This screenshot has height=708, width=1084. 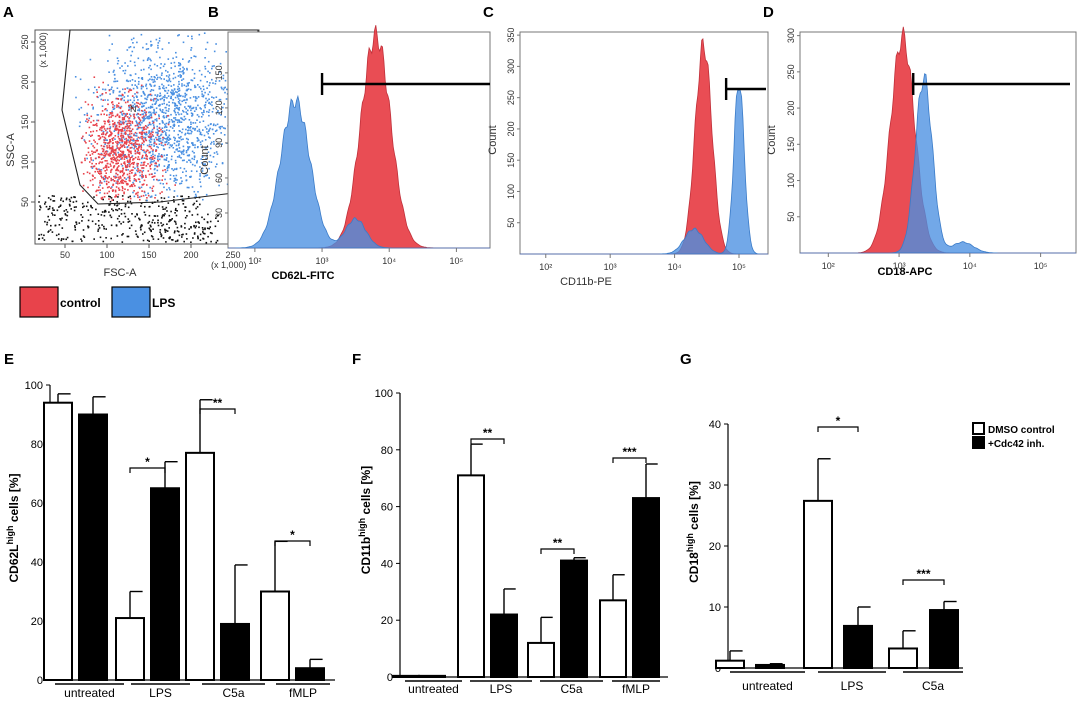 What do you see at coordinates (356, 359) in the screenshot?
I see `panel-f-letter: F` at bounding box center [356, 359].